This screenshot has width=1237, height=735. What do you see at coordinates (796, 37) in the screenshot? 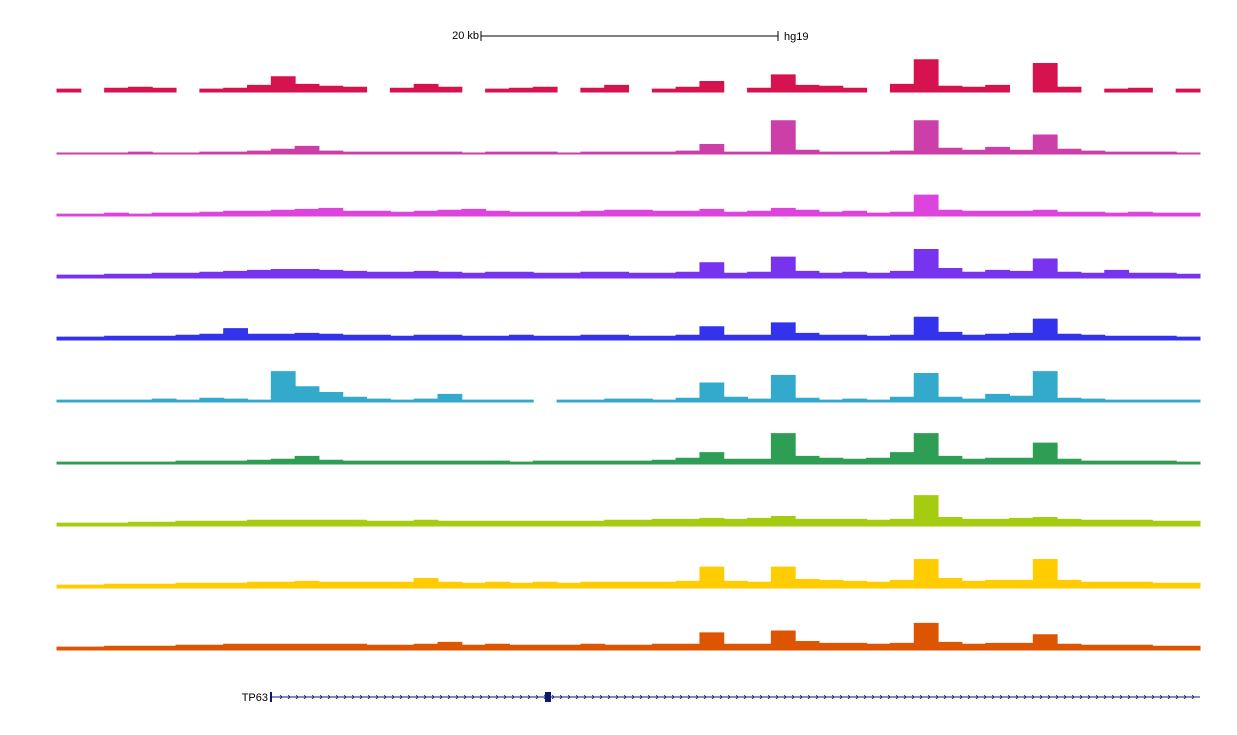
I see `assembly-label: hg19` at bounding box center [796, 37].